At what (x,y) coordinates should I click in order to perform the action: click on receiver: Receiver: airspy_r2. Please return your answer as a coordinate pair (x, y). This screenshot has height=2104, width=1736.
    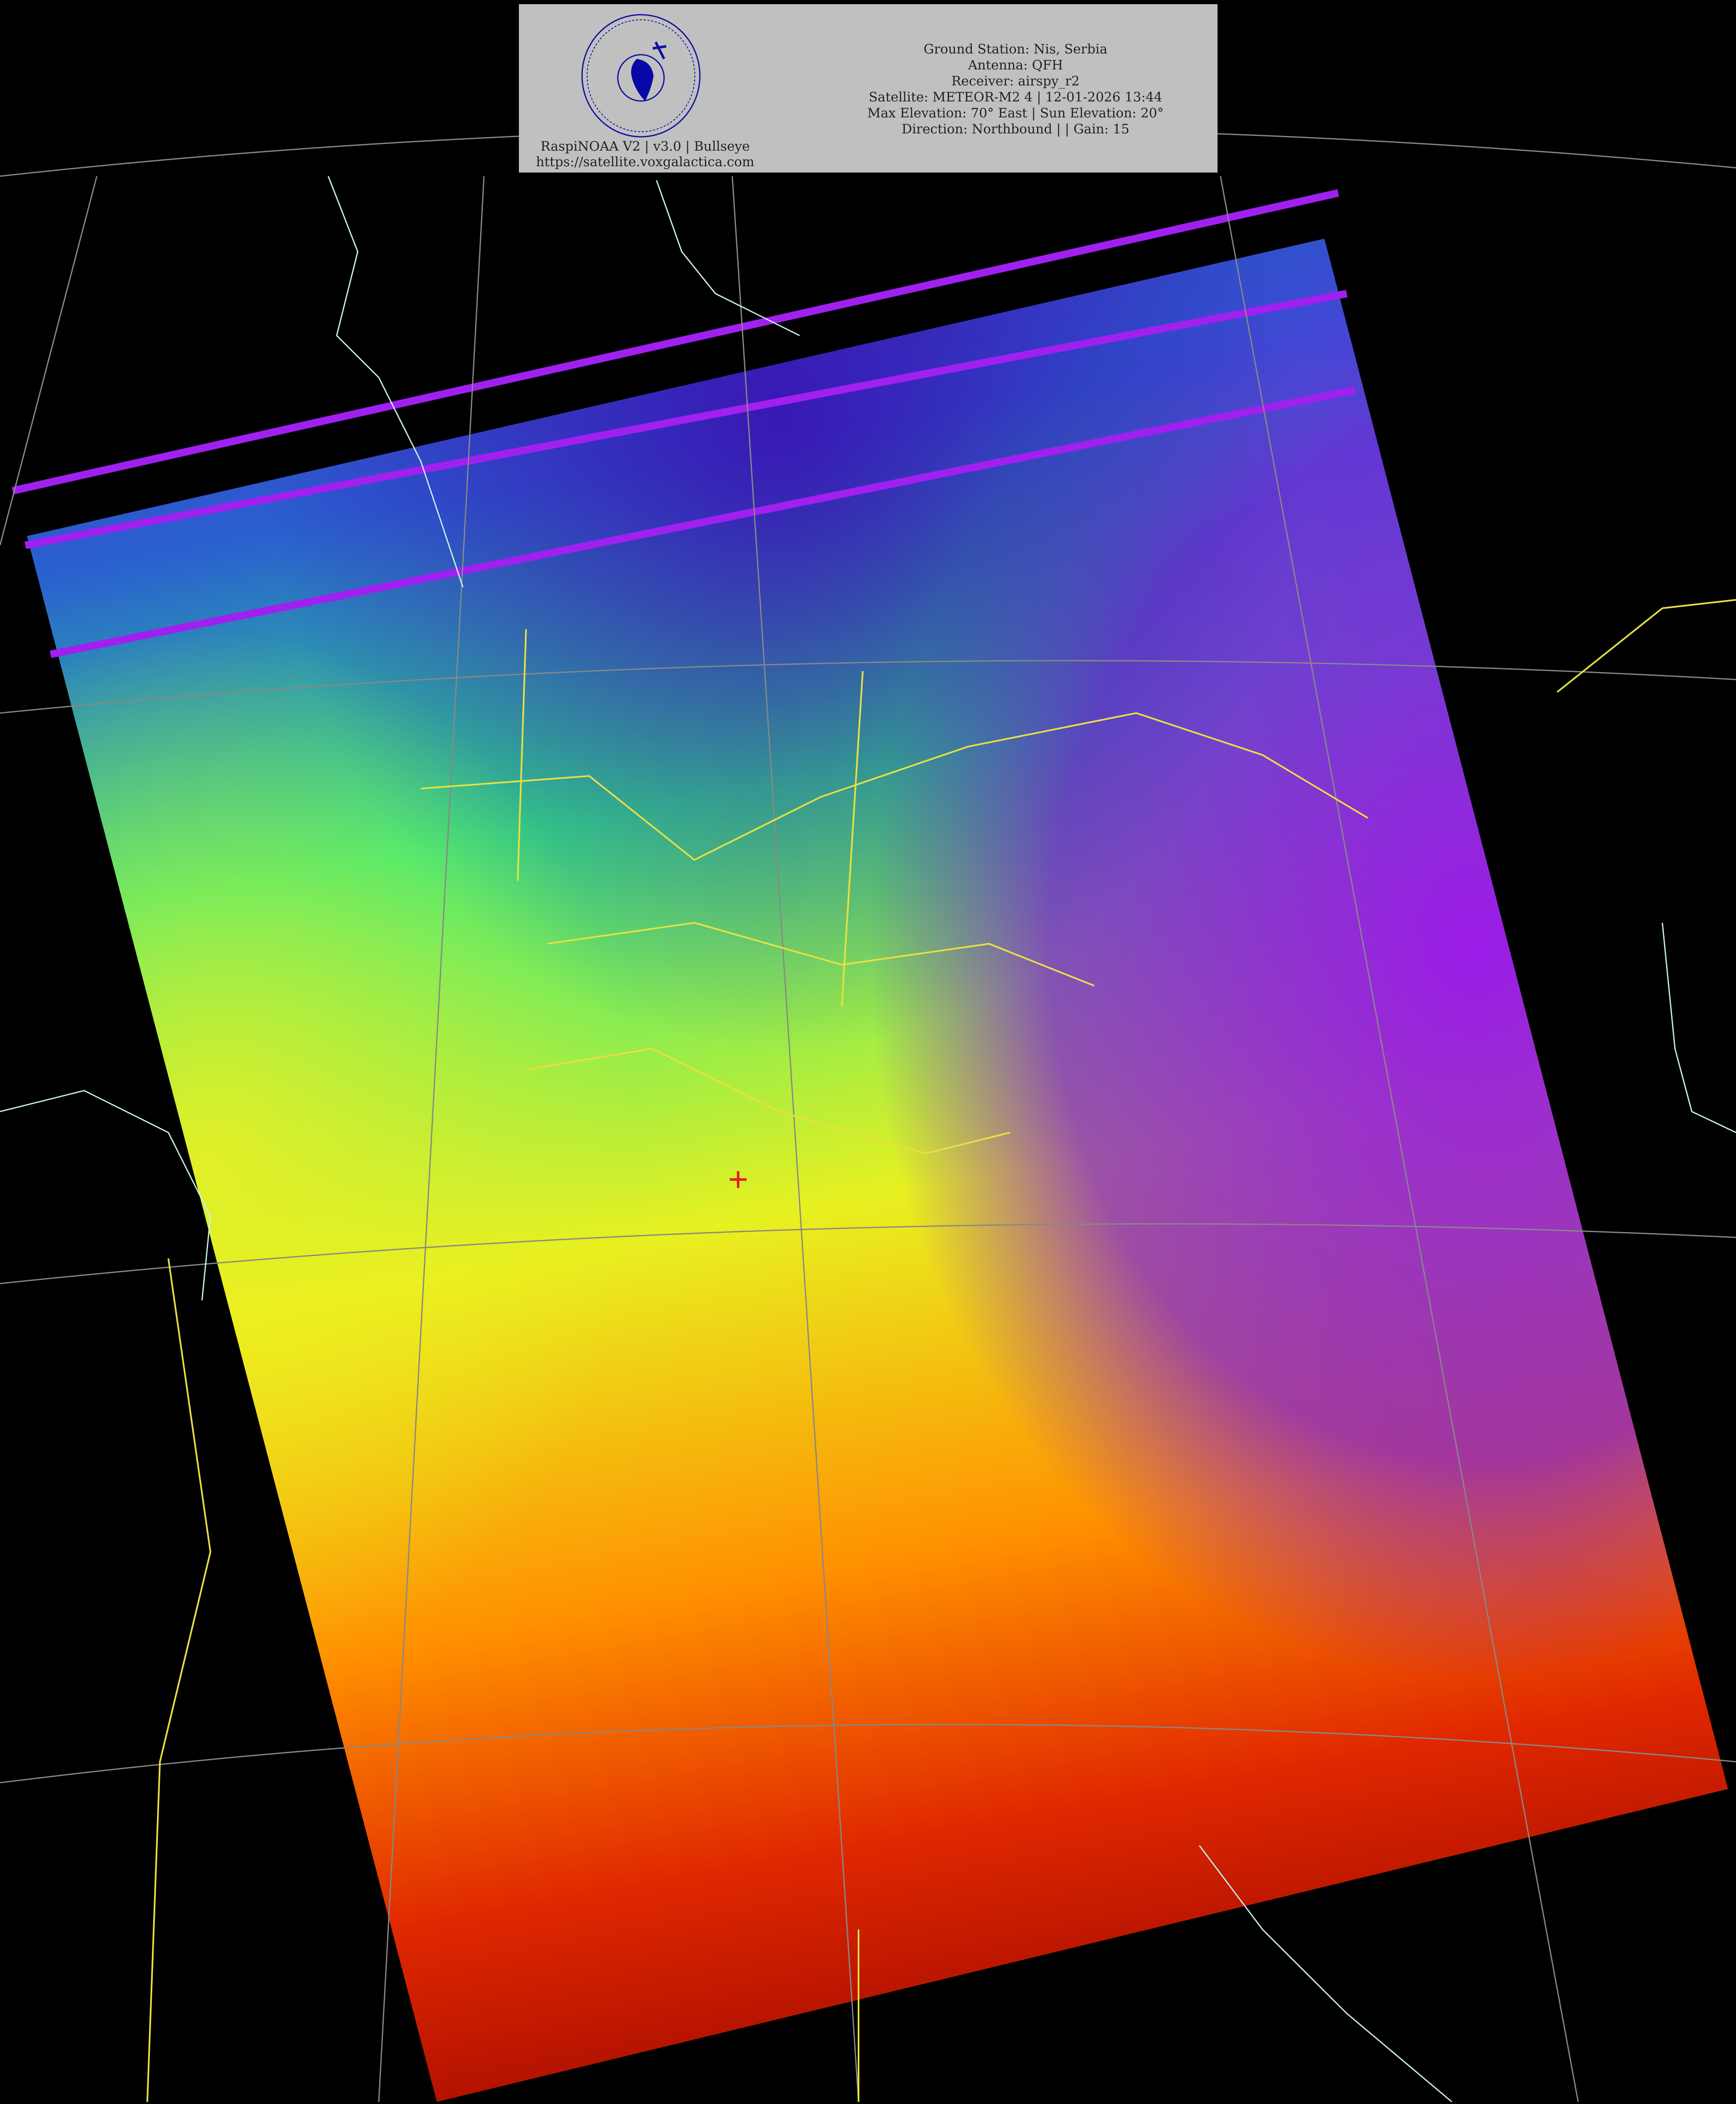
    Looking at the image, I should click on (1015, 81).